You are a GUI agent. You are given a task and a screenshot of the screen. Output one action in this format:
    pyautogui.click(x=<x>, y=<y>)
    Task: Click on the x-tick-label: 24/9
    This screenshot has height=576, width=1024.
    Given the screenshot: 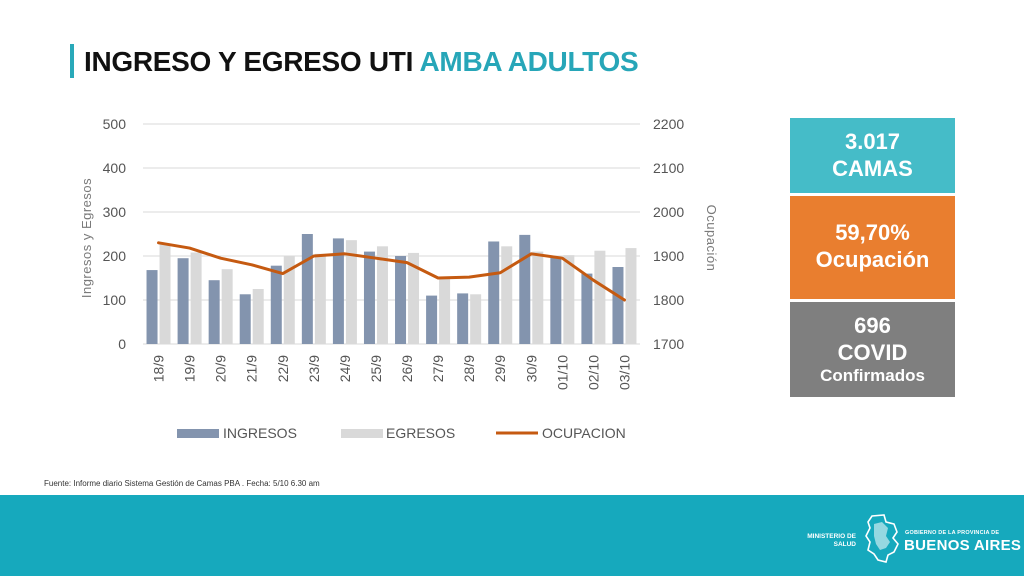 What is the action you would take?
    pyautogui.click(x=345, y=368)
    